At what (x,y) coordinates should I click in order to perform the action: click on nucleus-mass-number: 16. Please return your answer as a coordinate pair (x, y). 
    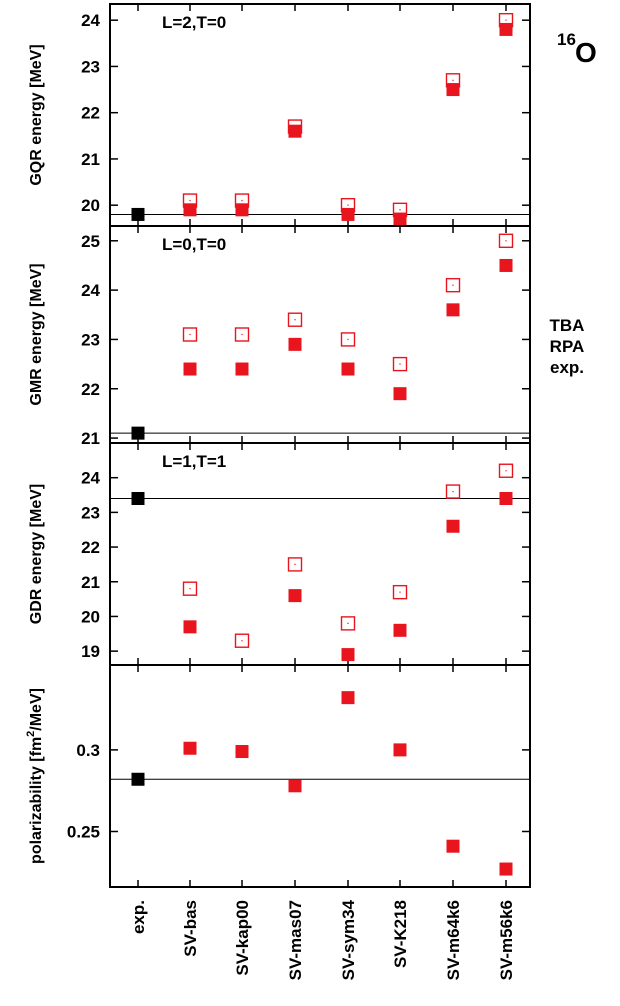
    Looking at the image, I should click on (566, 39).